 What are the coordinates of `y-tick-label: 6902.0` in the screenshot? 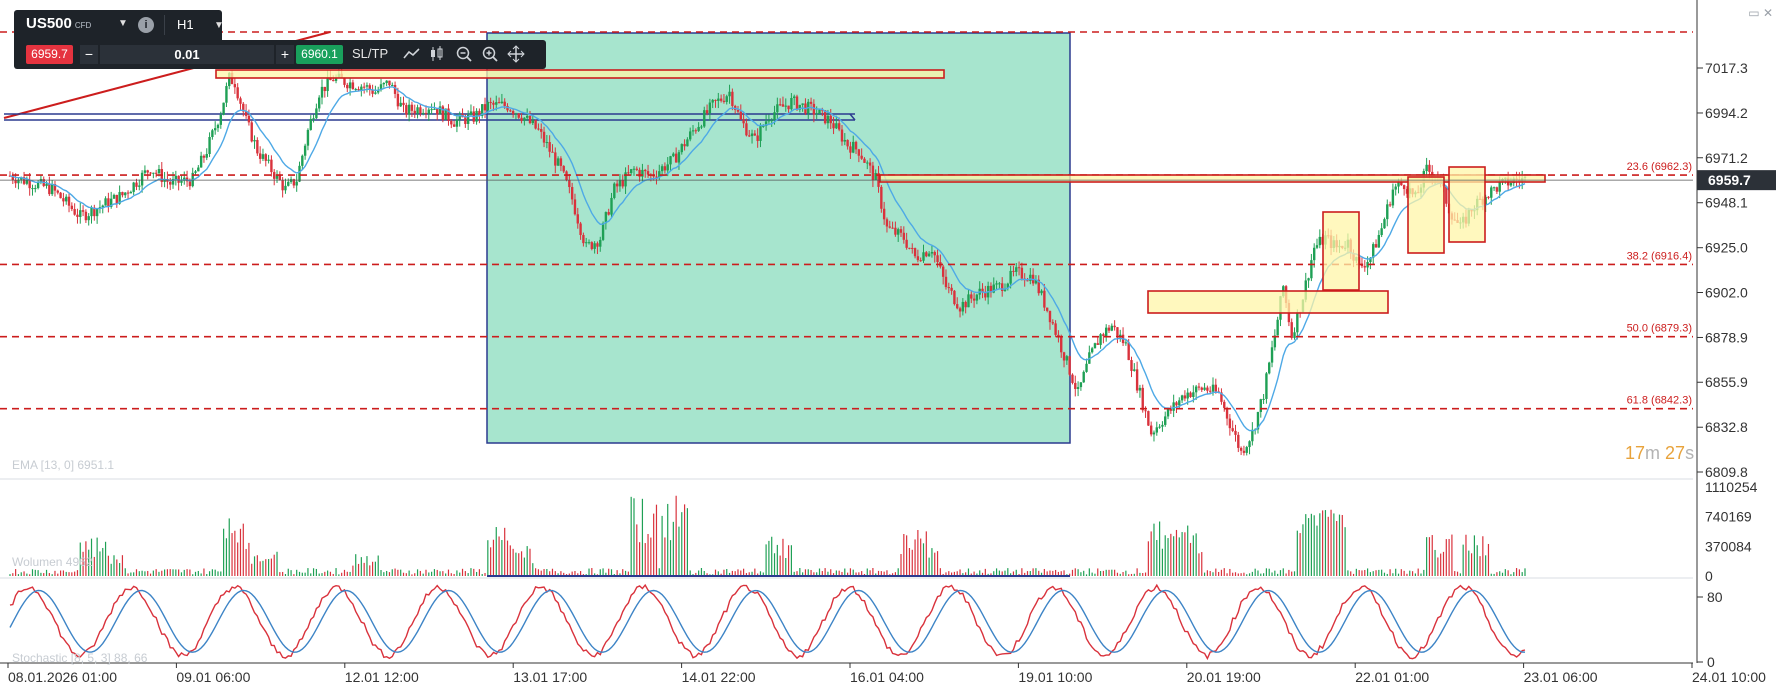 It's located at (1726, 292).